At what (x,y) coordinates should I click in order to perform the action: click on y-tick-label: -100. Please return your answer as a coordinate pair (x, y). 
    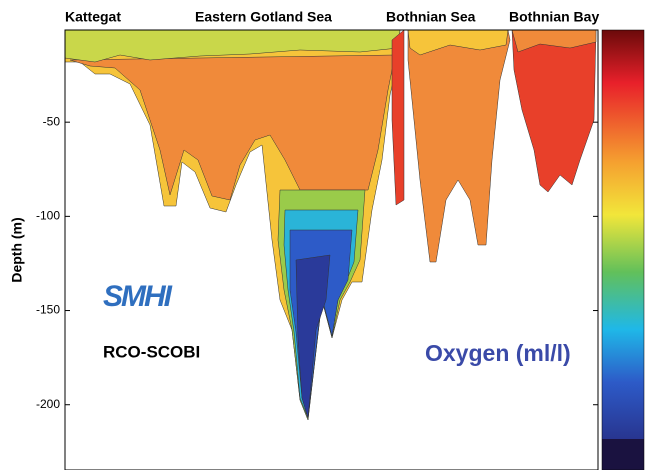
    Looking at the image, I should click on (48, 216).